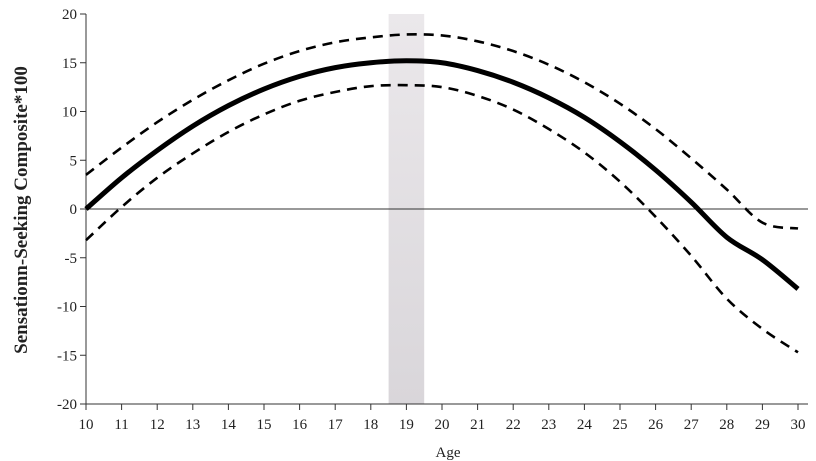 The image size is (816, 461). What do you see at coordinates (229, 425) in the screenshot?
I see `x-tick-label: 14` at bounding box center [229, 425].